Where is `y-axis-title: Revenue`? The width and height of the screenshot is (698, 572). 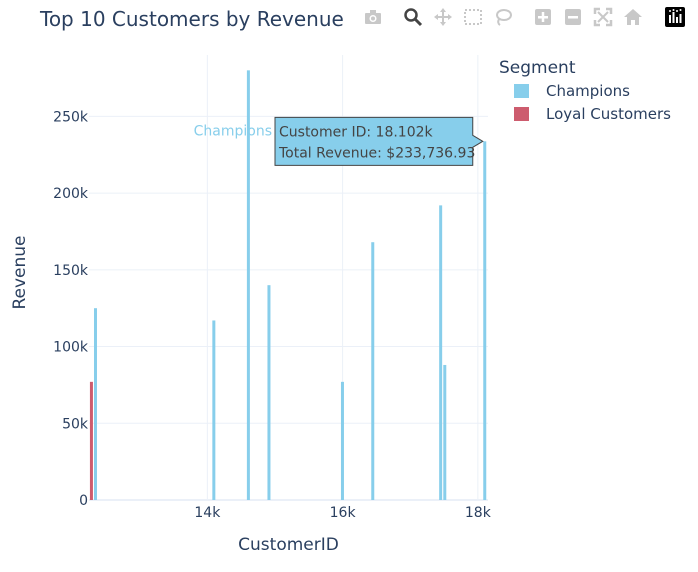
y-axis-title: Revenue is located at coordinates (20, 272).